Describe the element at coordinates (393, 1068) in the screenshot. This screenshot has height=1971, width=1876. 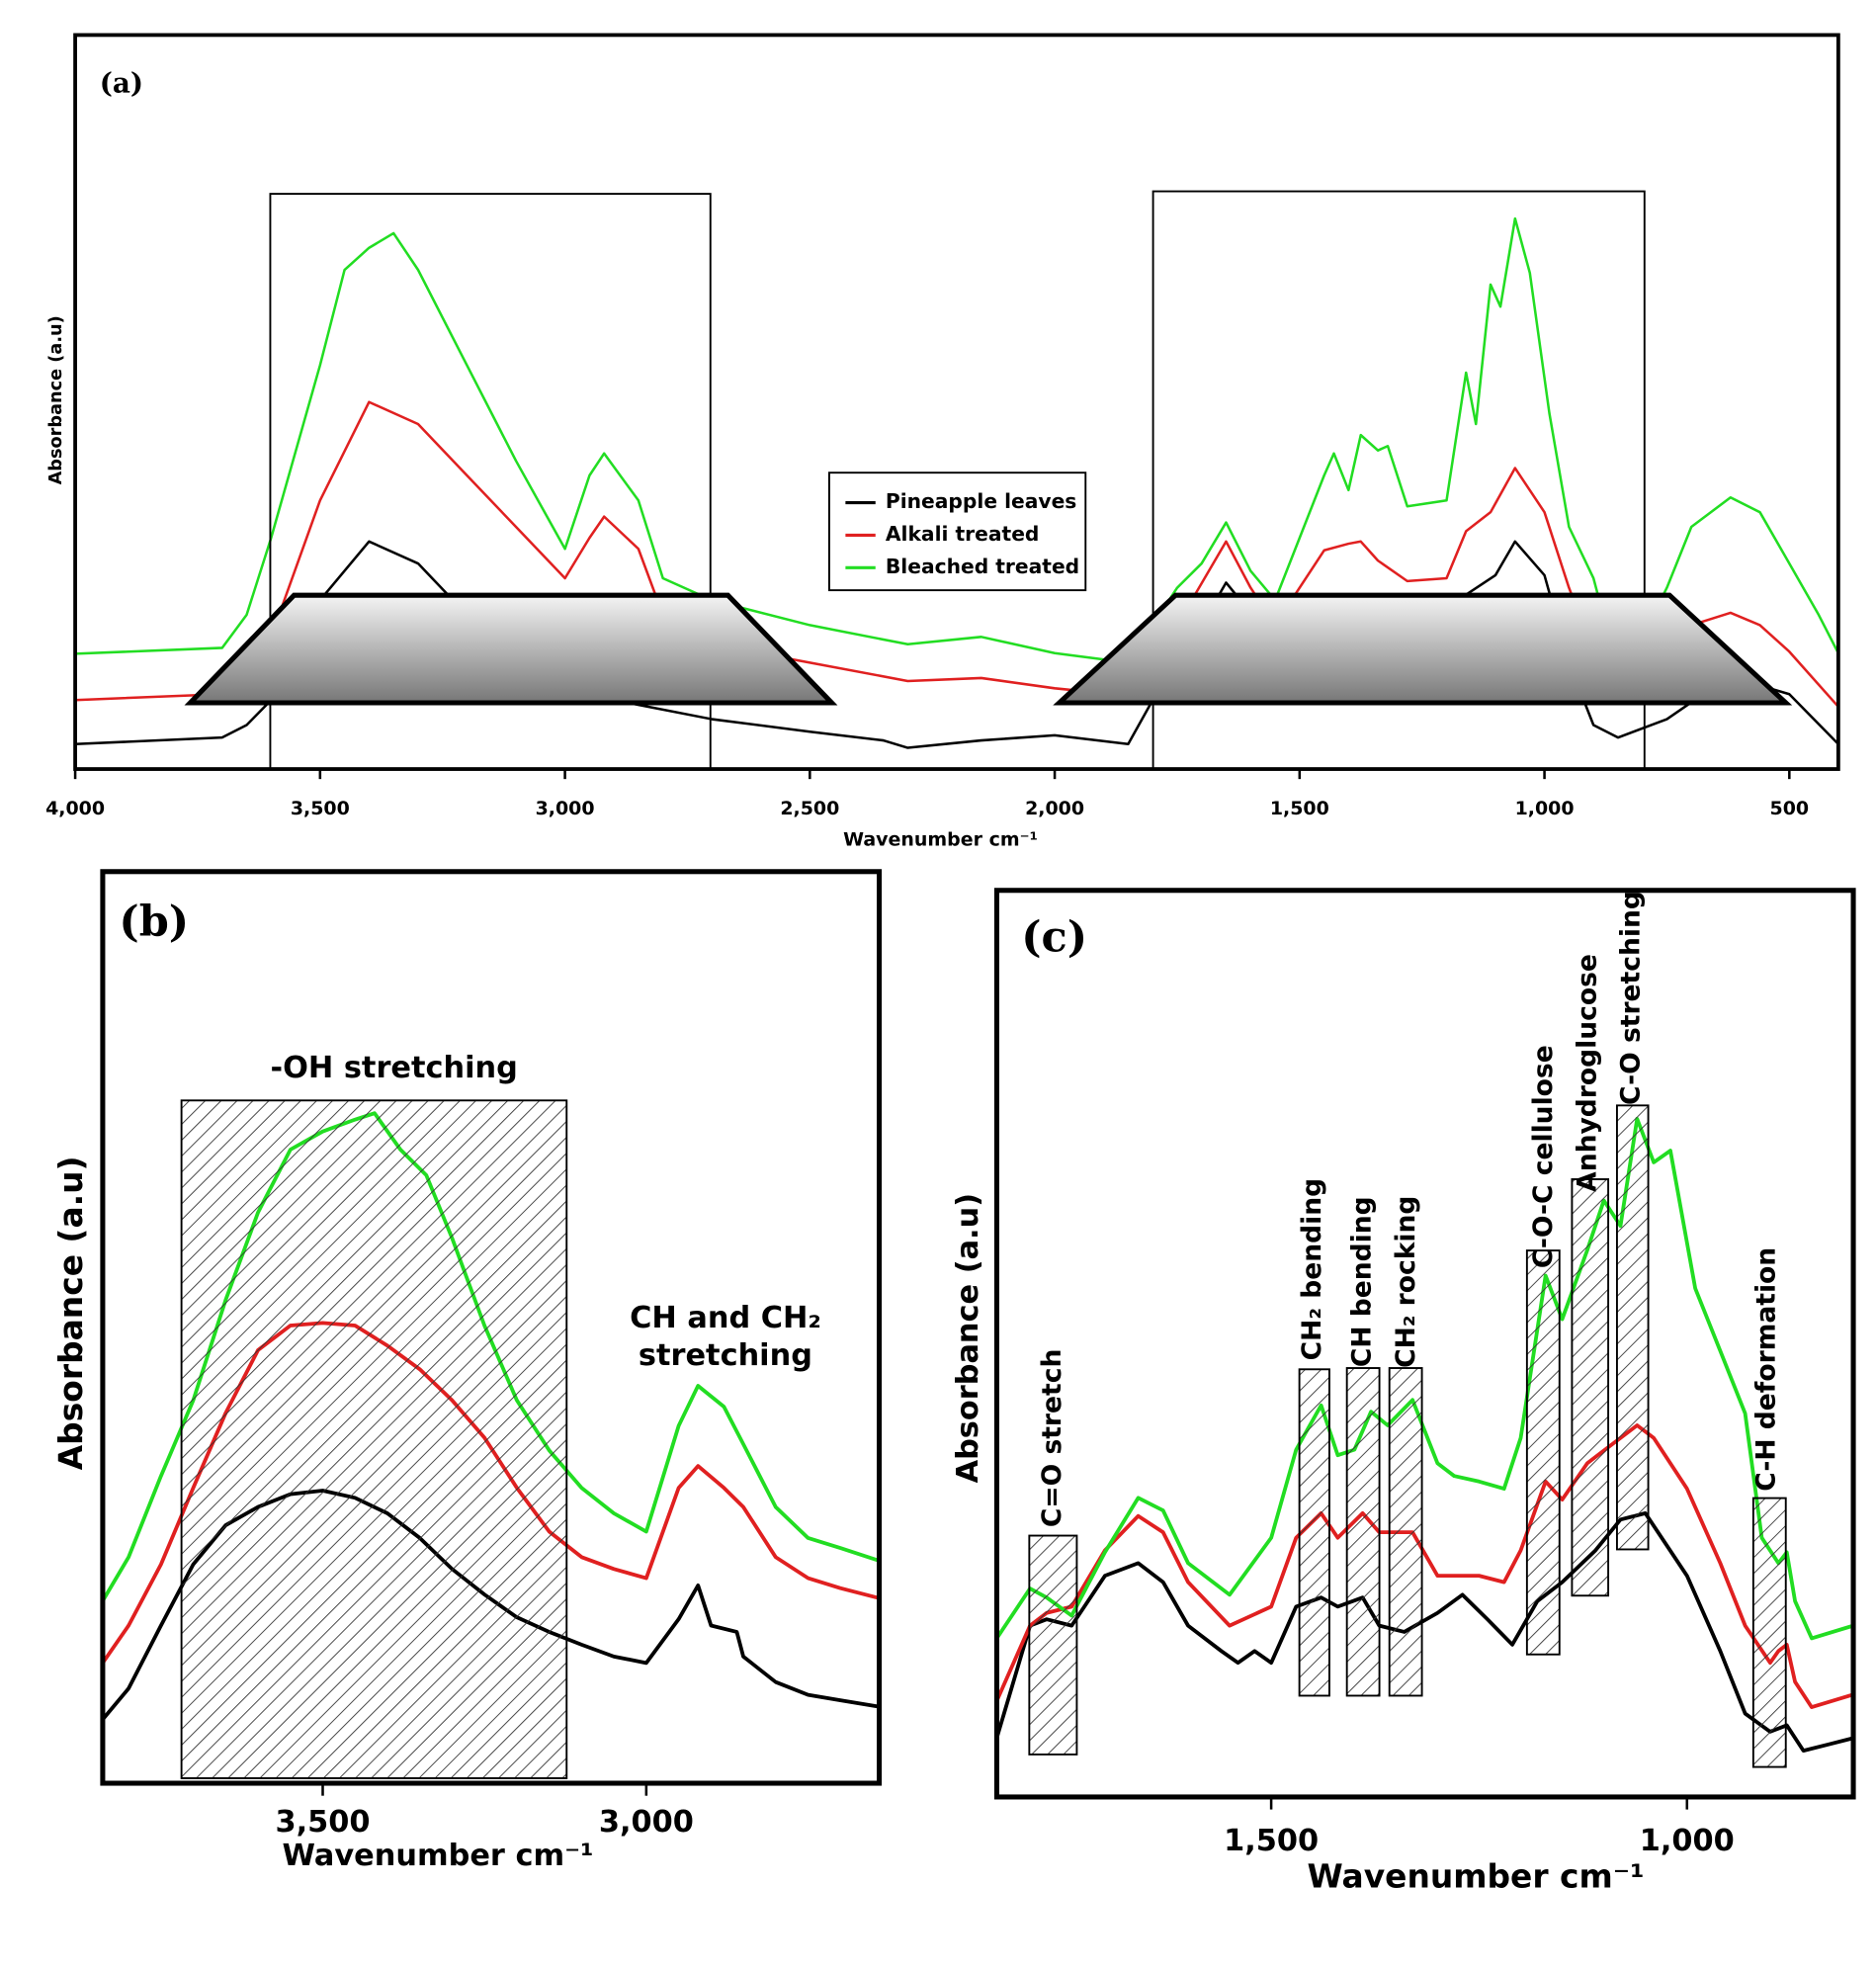
I see `annotation: -OH stretching` at that location.